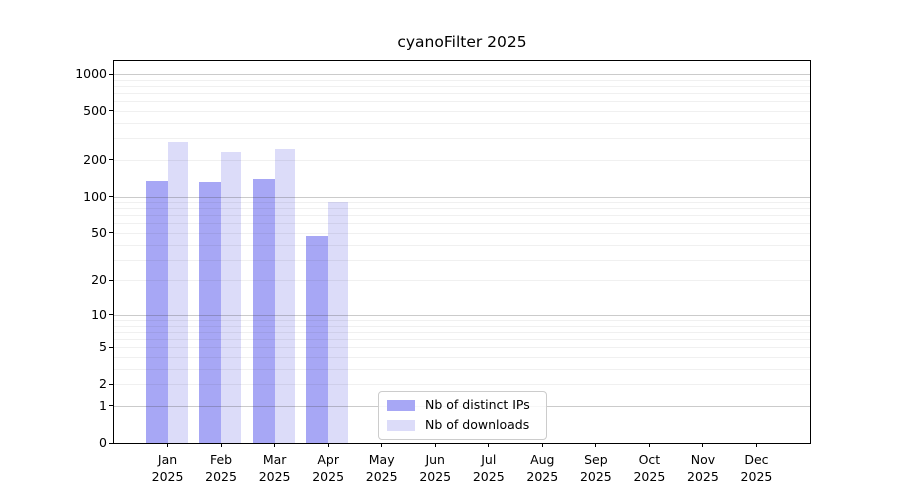 This screenshot has height=500, width=900. Describe the element at coordinates (99, 232) in the screenshot. I see `y-tick-label: 50` at that location.